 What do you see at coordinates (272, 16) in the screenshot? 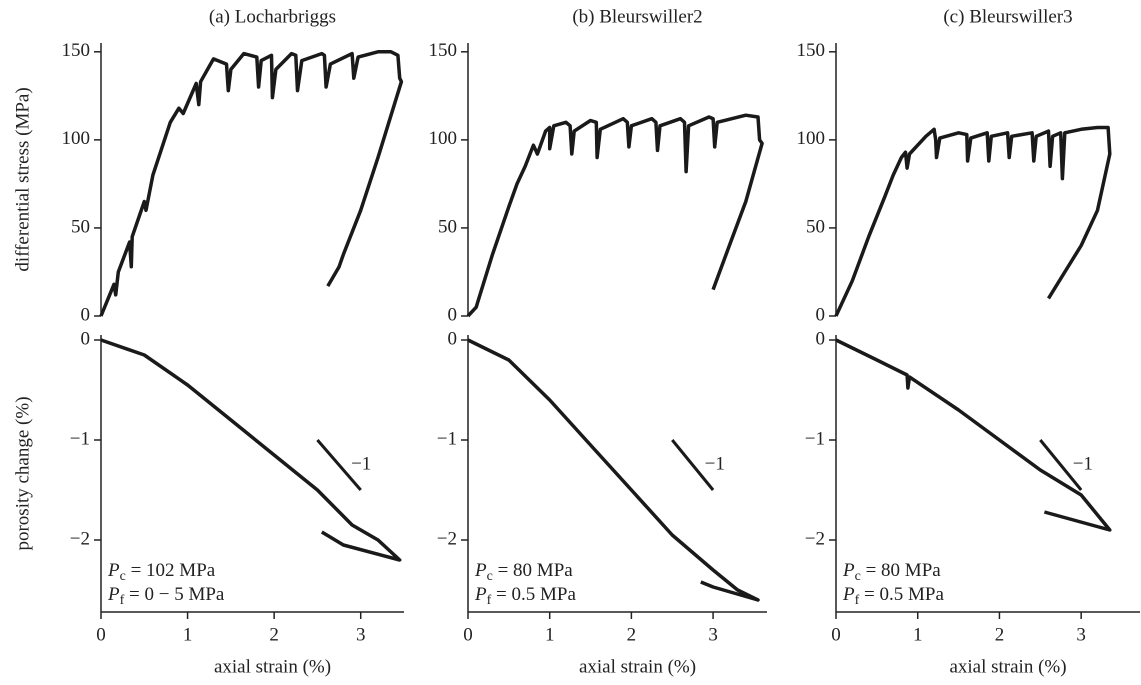
I see `panel-title: (a) Locharbriggs` at bounding box center [272, 16].